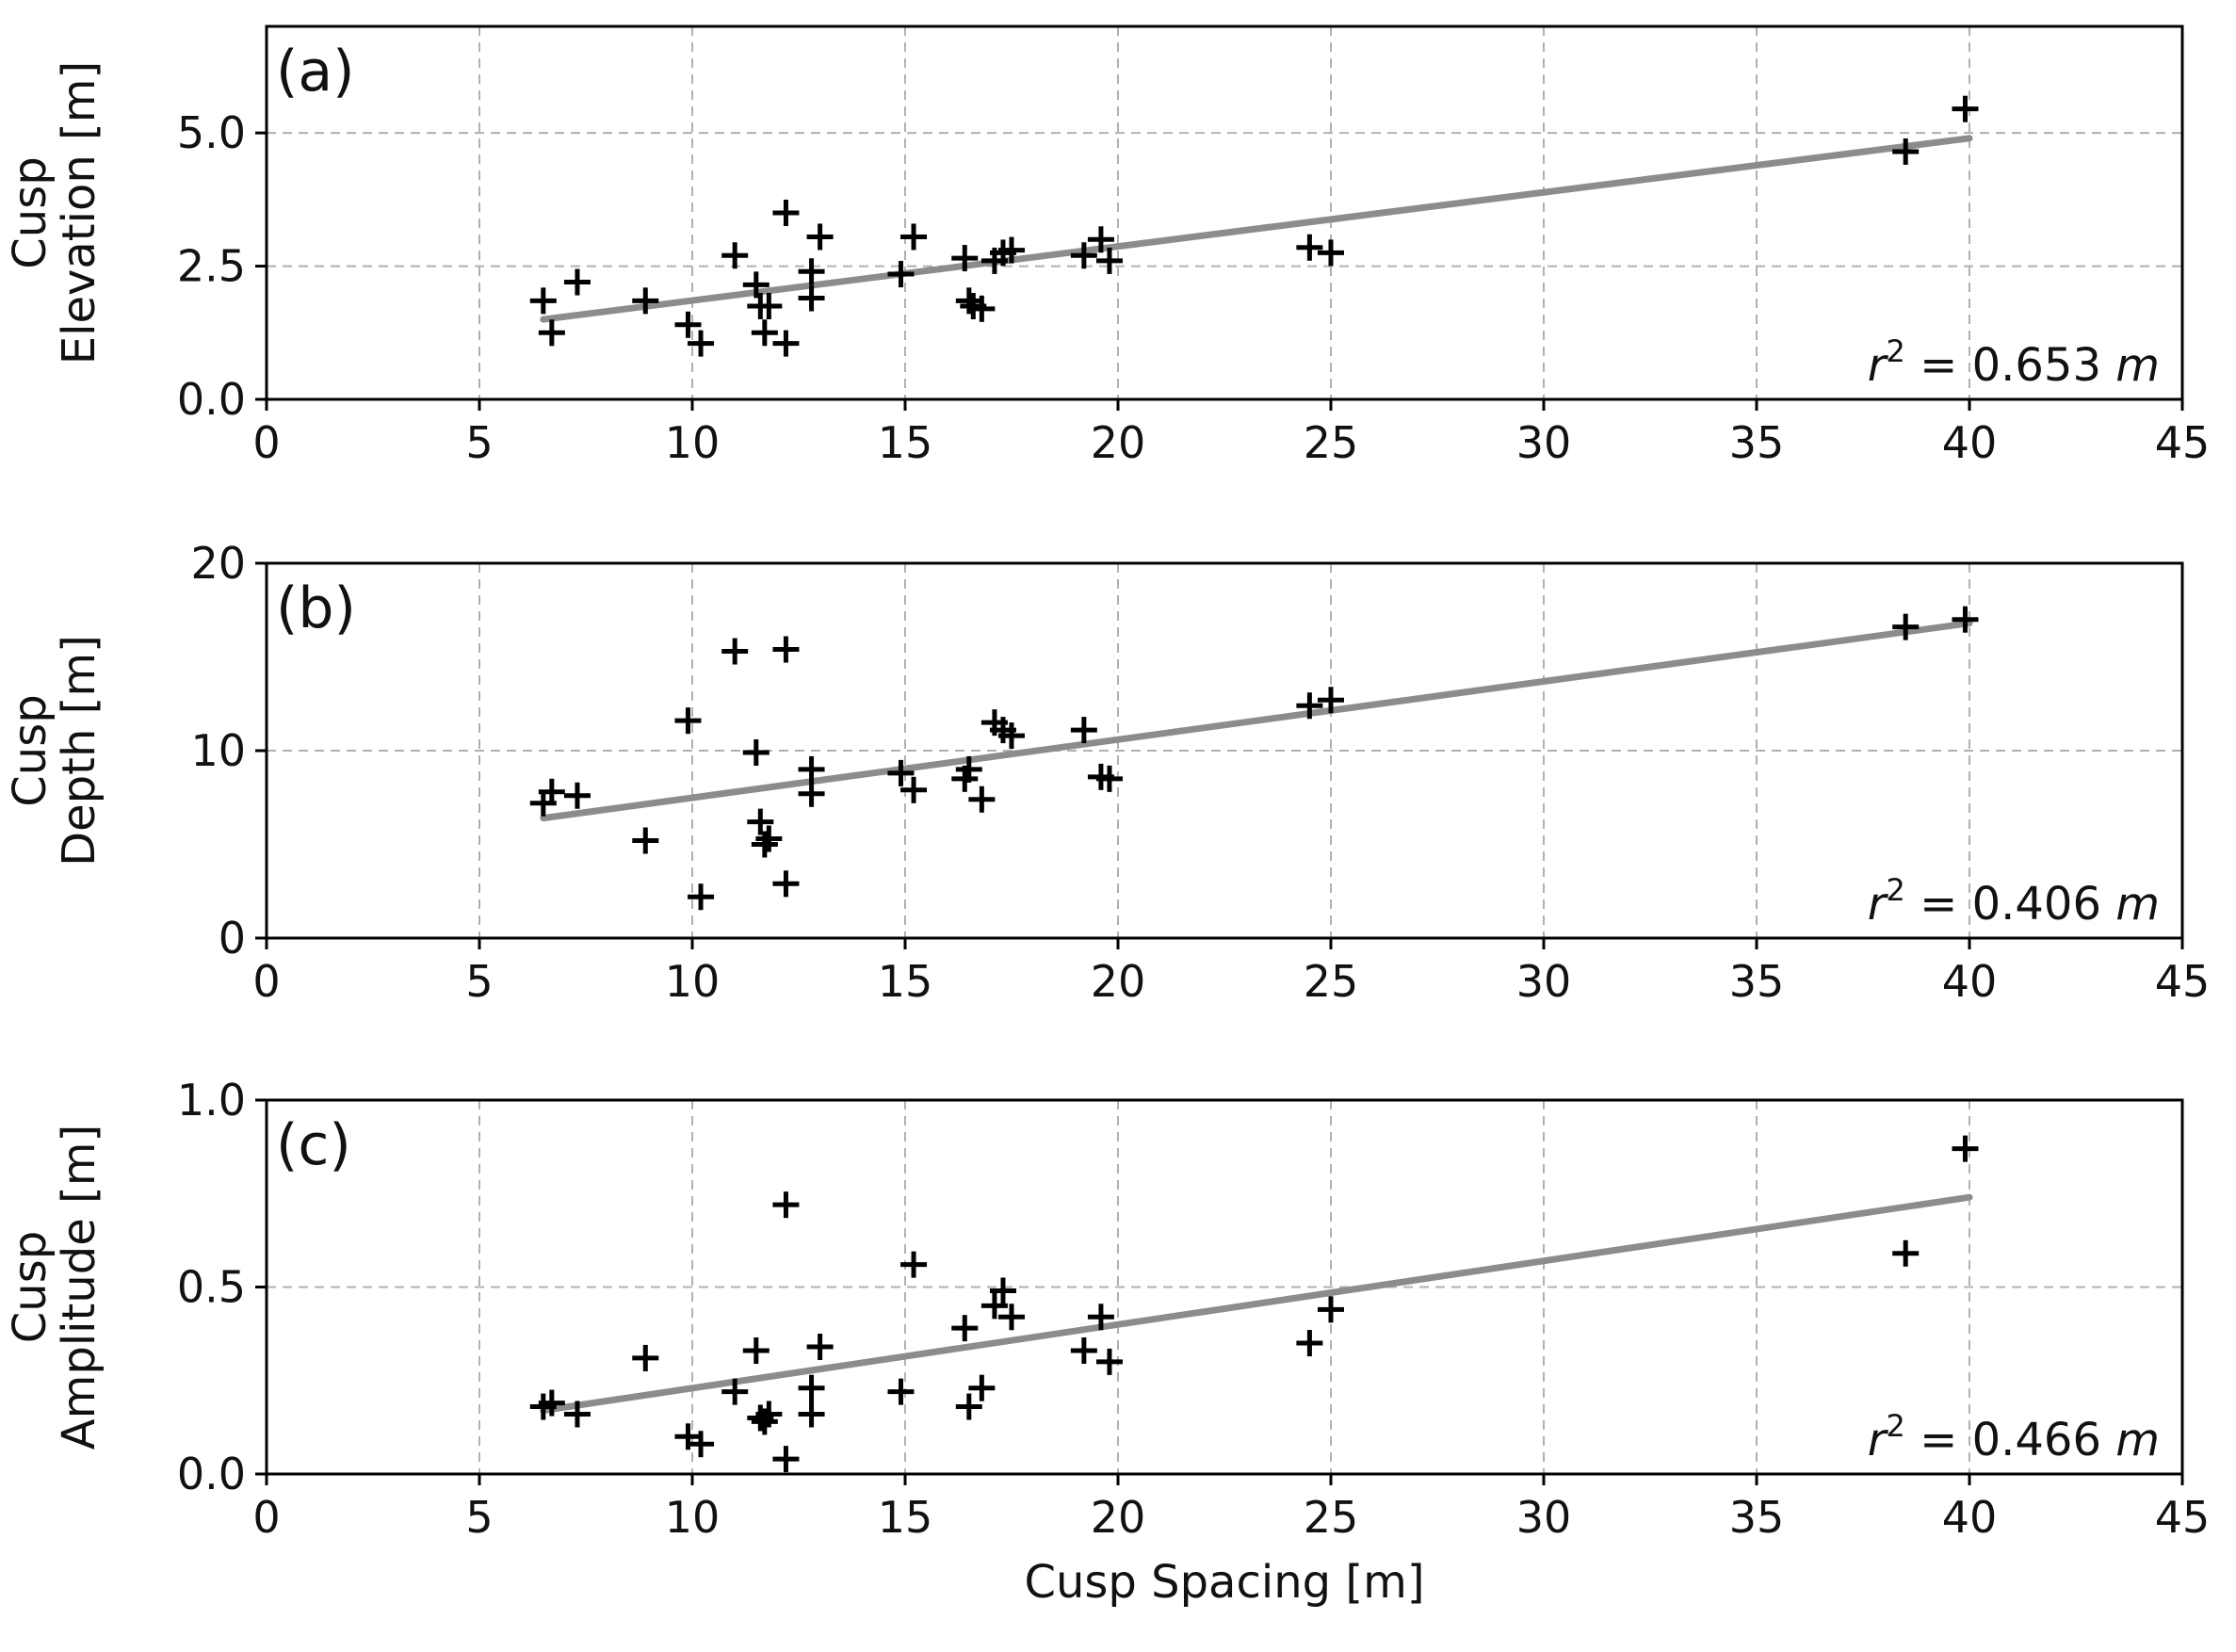 The height and width of the screenshot is (1652, 2236). I want to click on y-axis-label: CuspElevation [m], so click(54, 212).